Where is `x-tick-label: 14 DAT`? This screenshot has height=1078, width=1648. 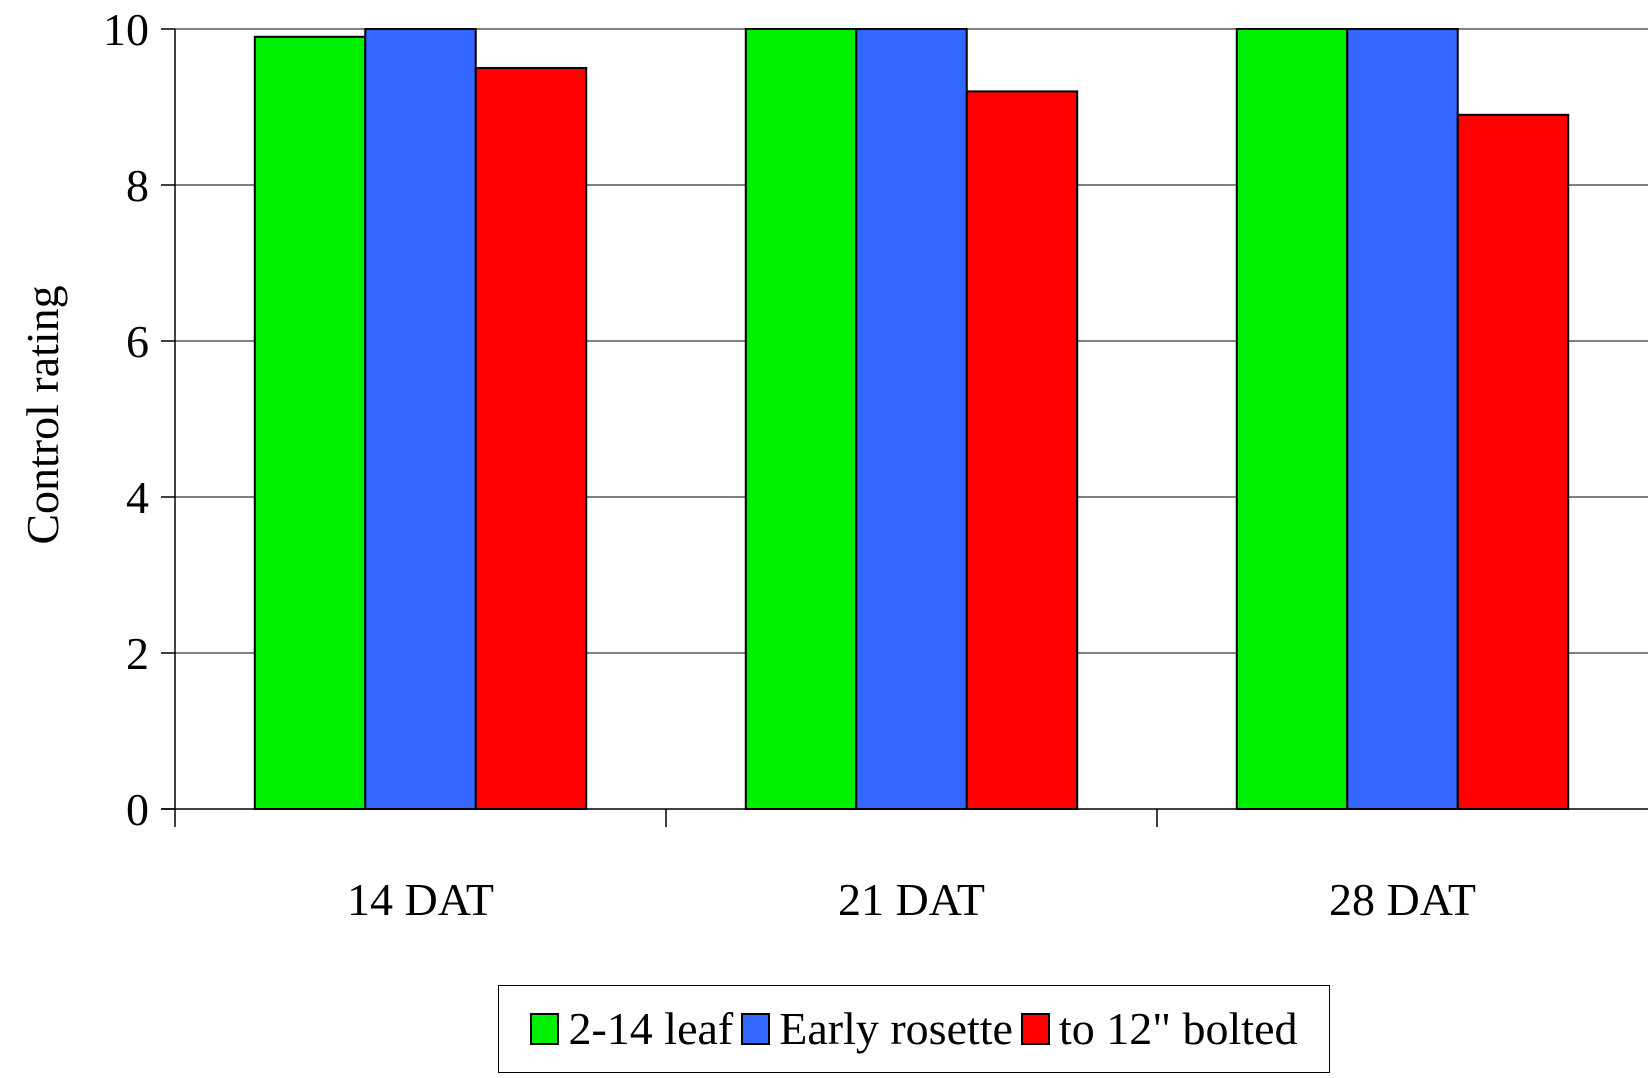
x-tick-label: 14 DAT is located at coordinates (420, 899).